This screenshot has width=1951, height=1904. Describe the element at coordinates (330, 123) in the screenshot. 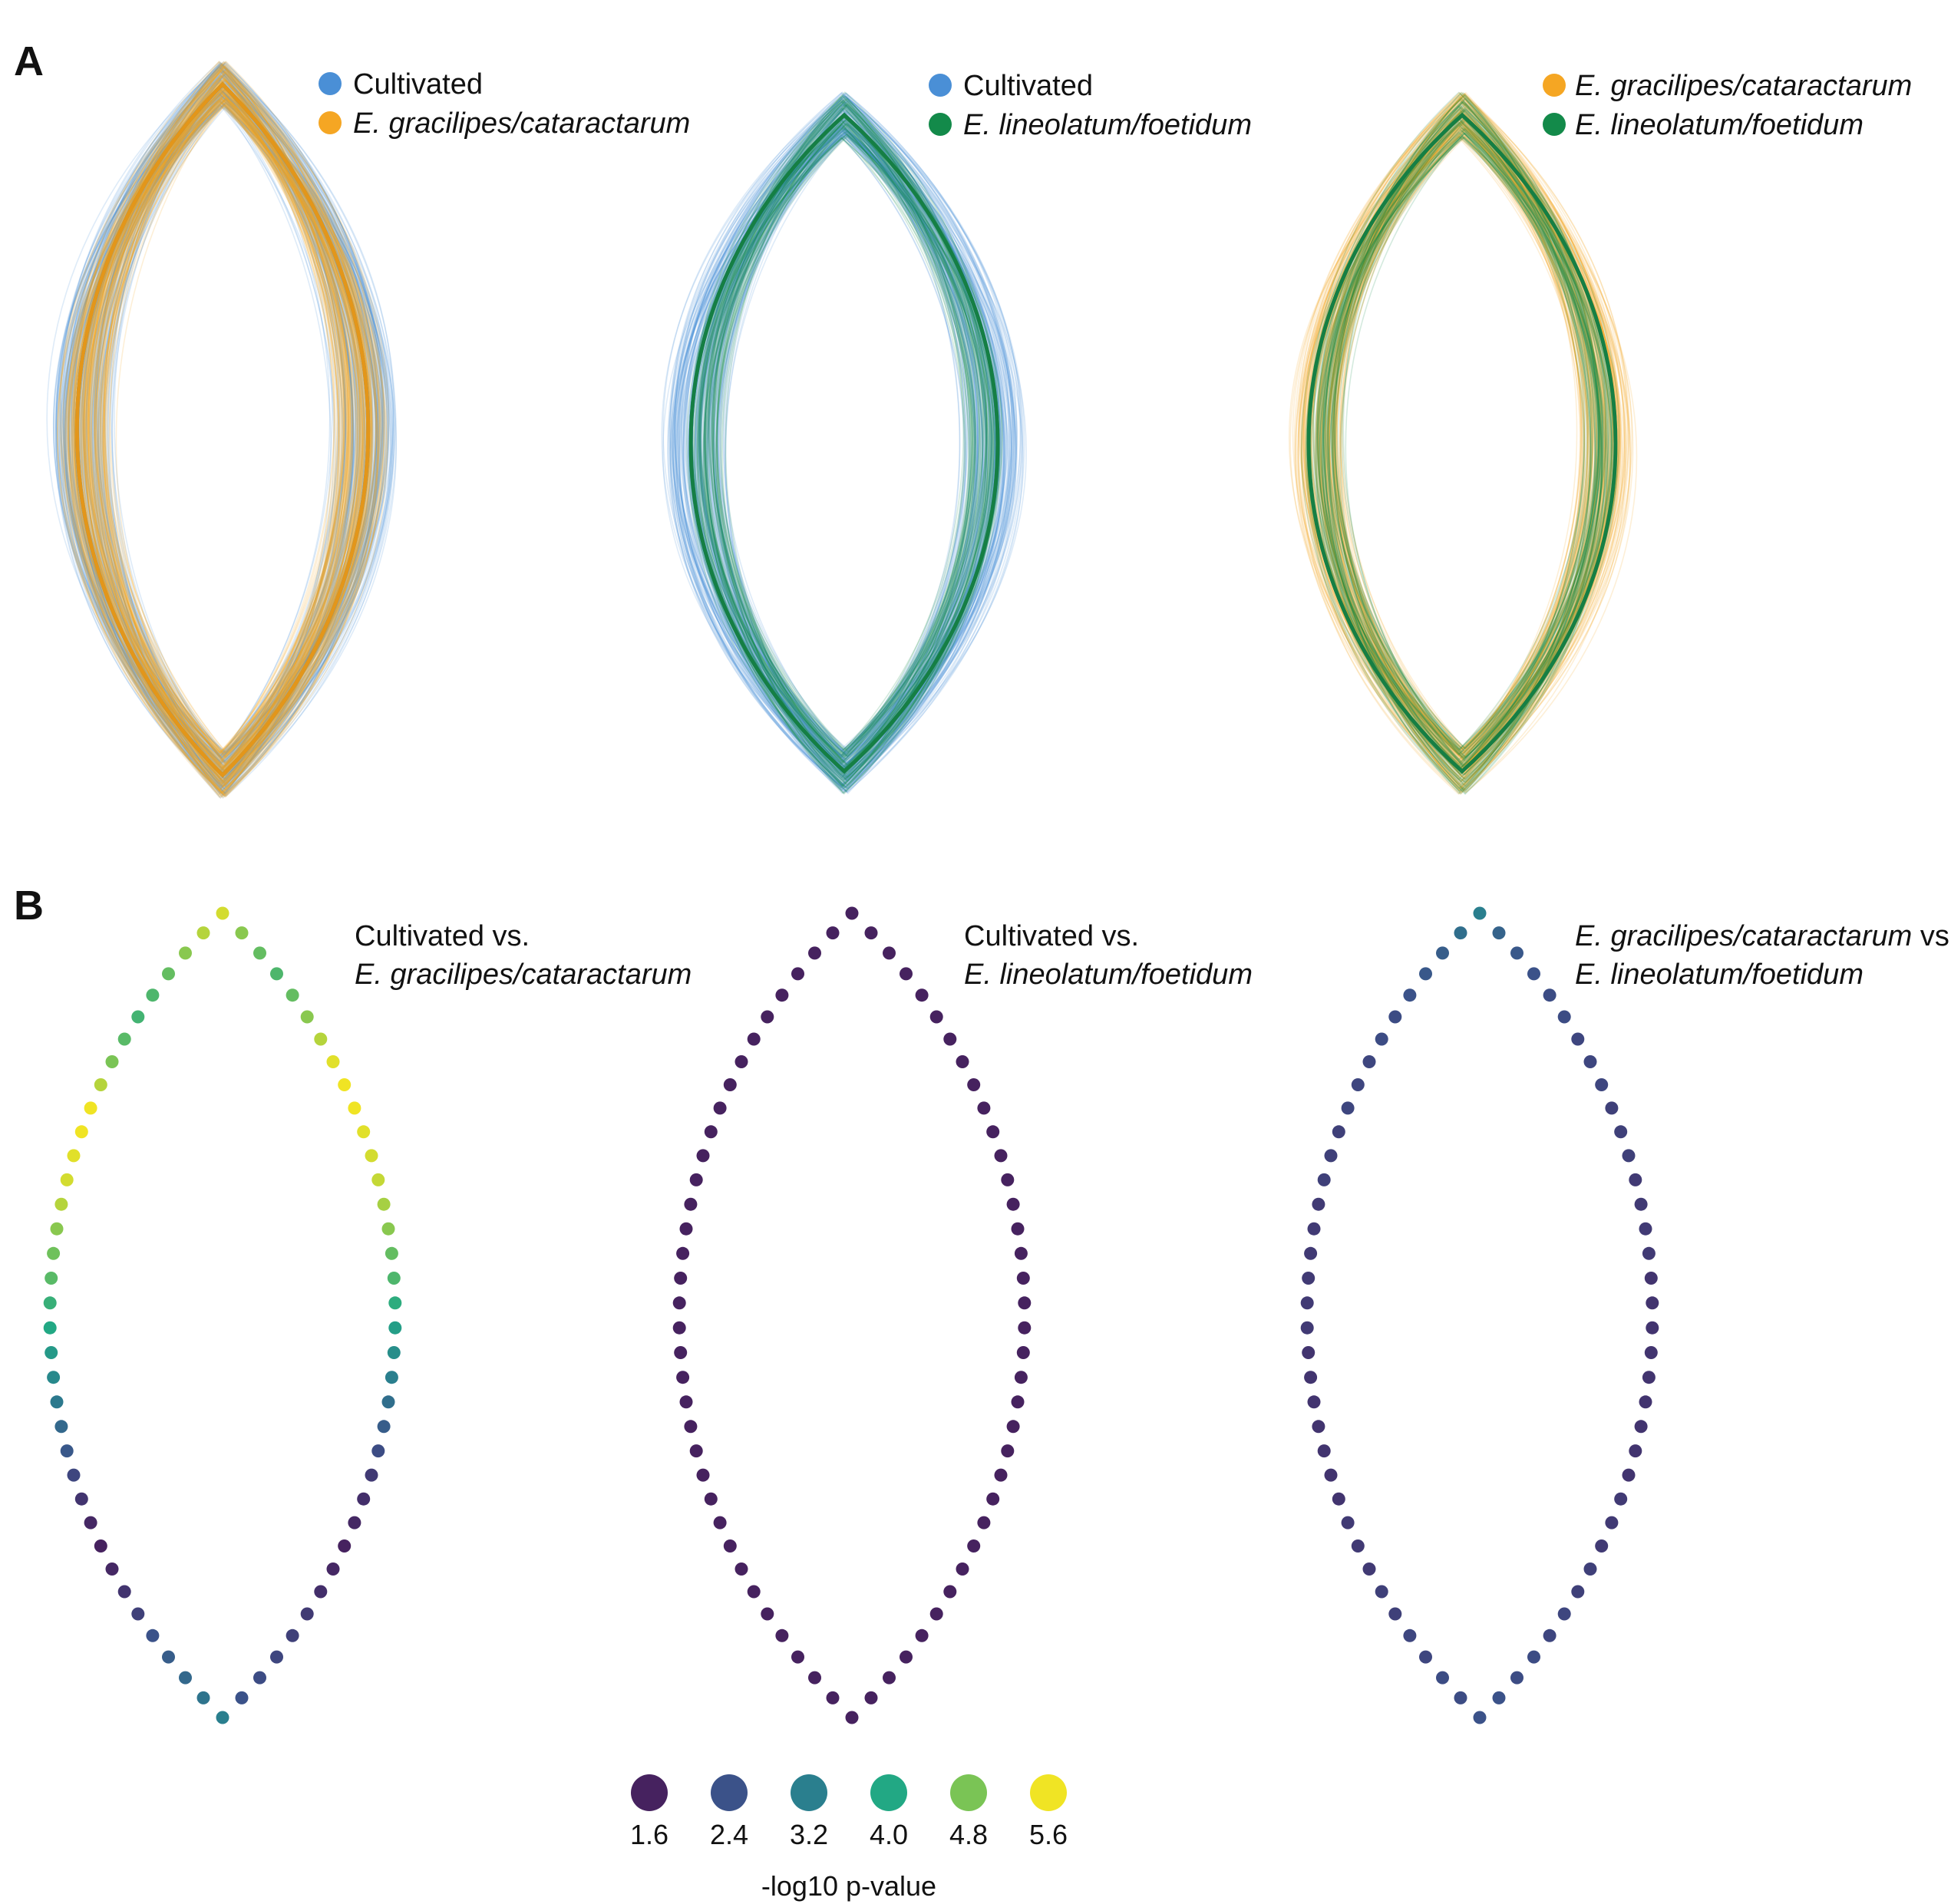

I see `legend-marker` at that location.